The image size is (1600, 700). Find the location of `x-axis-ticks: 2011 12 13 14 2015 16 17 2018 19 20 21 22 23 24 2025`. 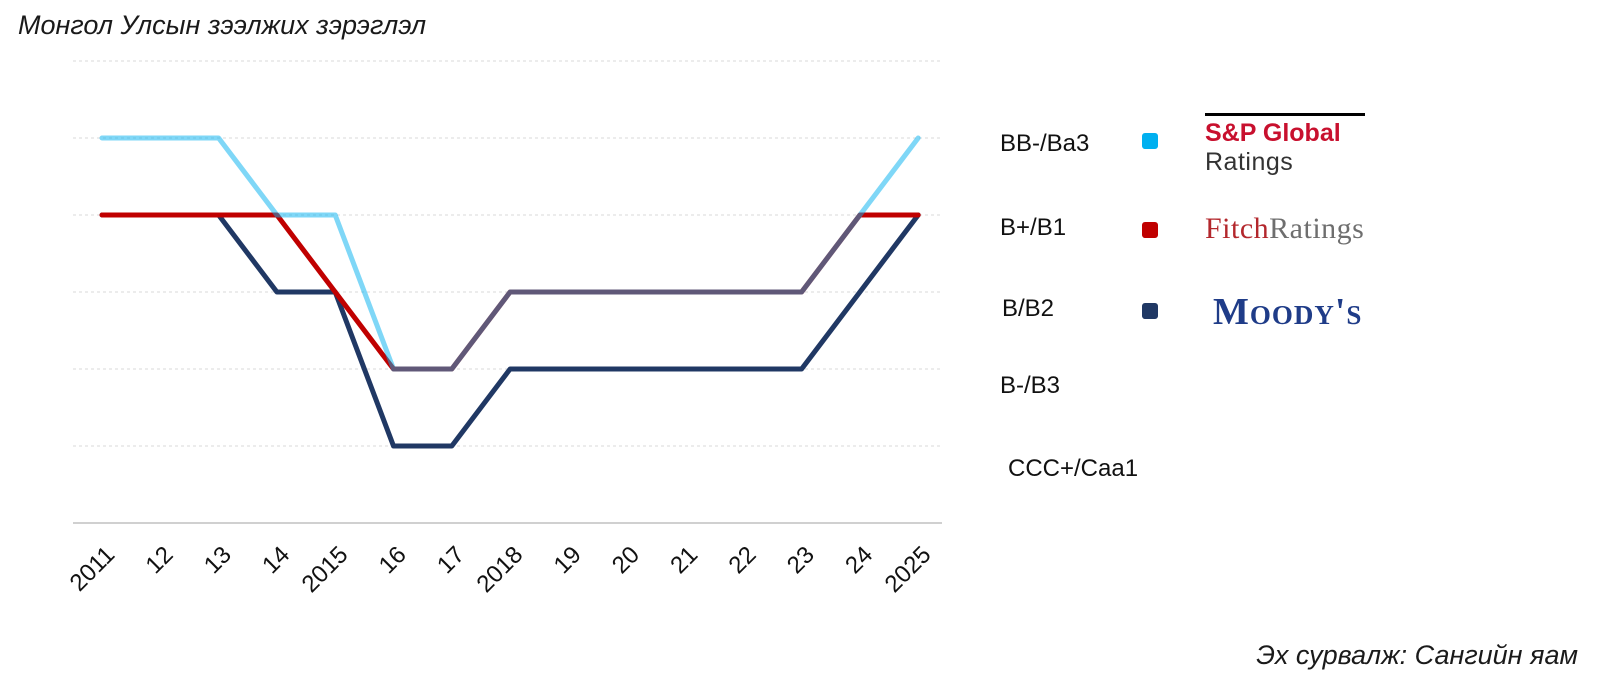

x-axis-ticks: 2011 12 13 14 2015 16 17 2018 19 20 21 22 23 24 2025 is located at coordinates (501, 569).